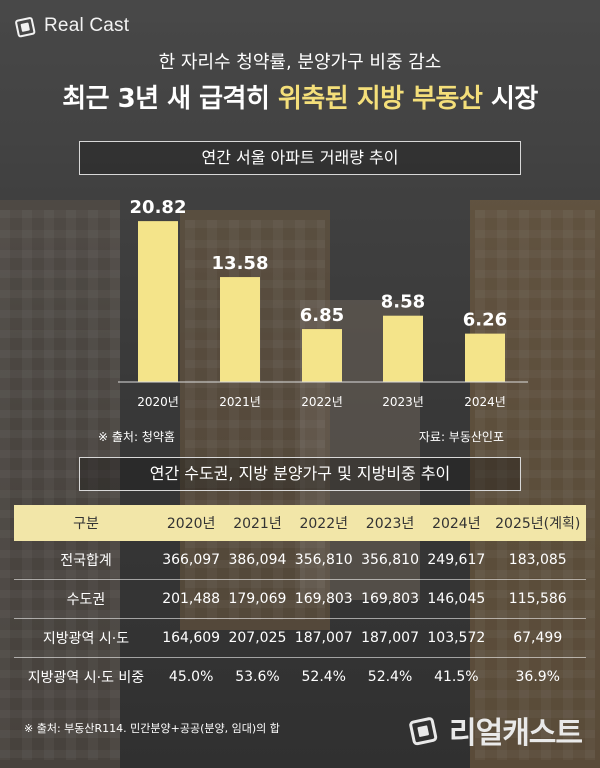 The height and width of the screenshot is (768, 600). Describe the element at coordinates (191, 676) in the screenshot. I see `table-cell: 45.0%` at that location.